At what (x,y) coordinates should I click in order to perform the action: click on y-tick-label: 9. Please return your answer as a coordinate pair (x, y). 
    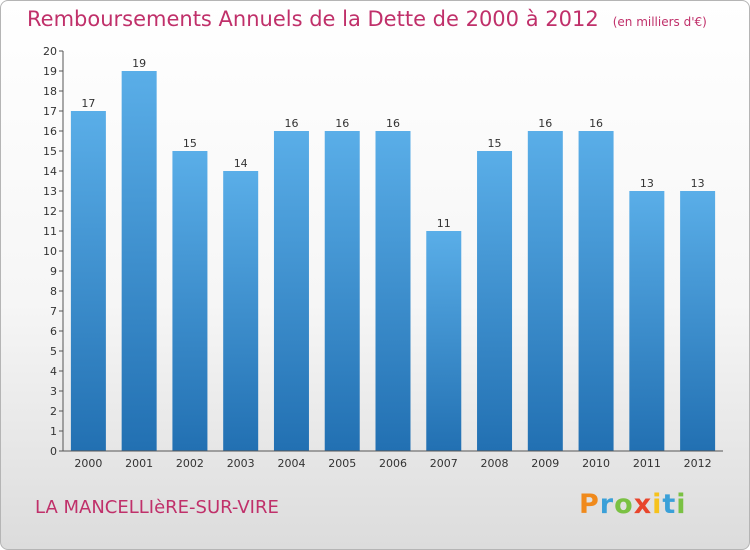
    Looking at the image, I should click on (53, 271).